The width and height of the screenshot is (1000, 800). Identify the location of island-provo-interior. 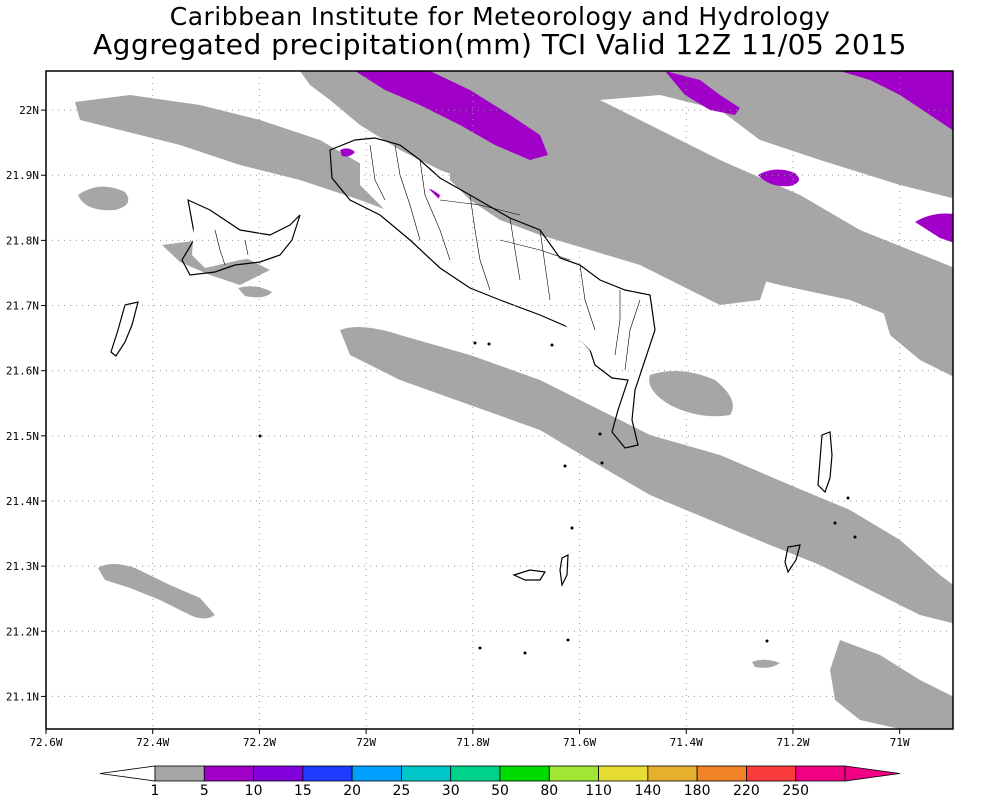
(502, 270).